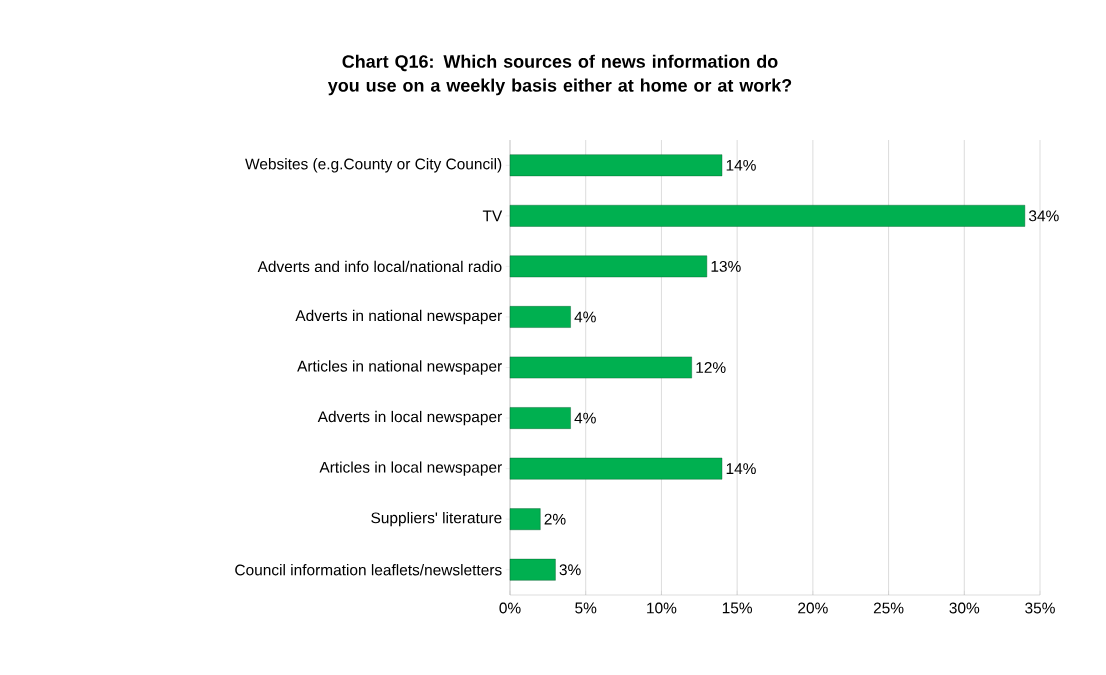 The width and height of the screenshot is (1106, 675). Describe the element at coordinates (964, 608) in the screenshot. I see `x-tick-label: 30%` at that location.